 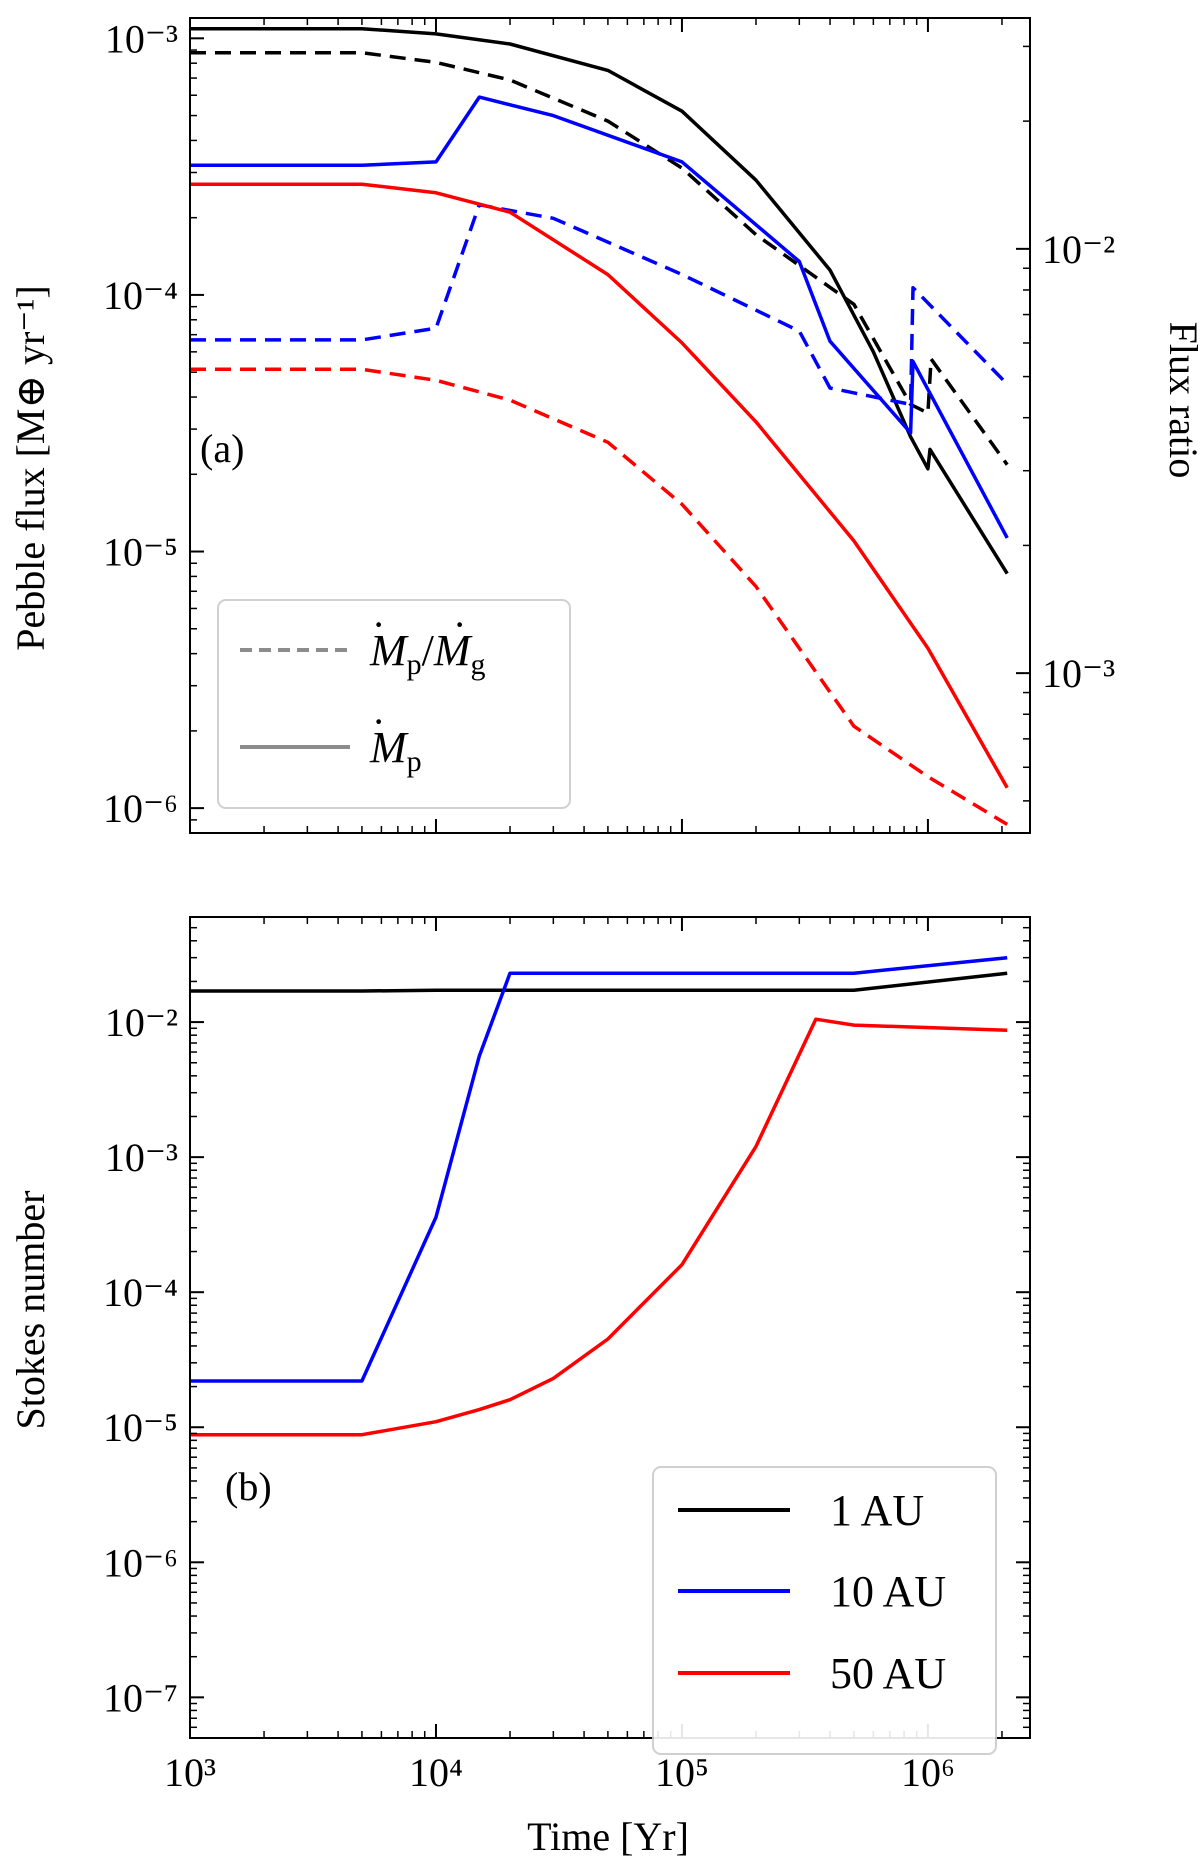 I want to click on panel-a-legend: Mp/Mg · · Mp ·, so click(x=394, y=704).